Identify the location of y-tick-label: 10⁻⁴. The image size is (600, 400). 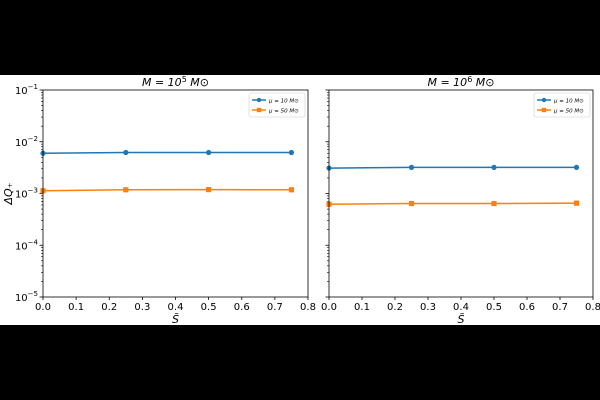
(27, 245).